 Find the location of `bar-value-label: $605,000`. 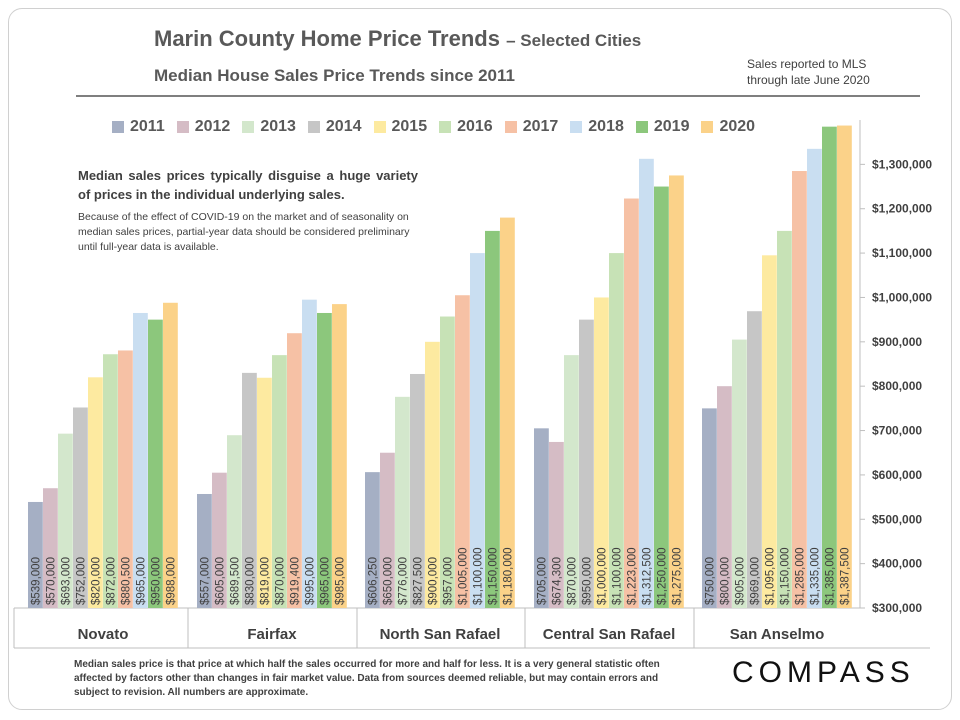

bar-value-label: $605,000 is located at coordinates (220, 581).